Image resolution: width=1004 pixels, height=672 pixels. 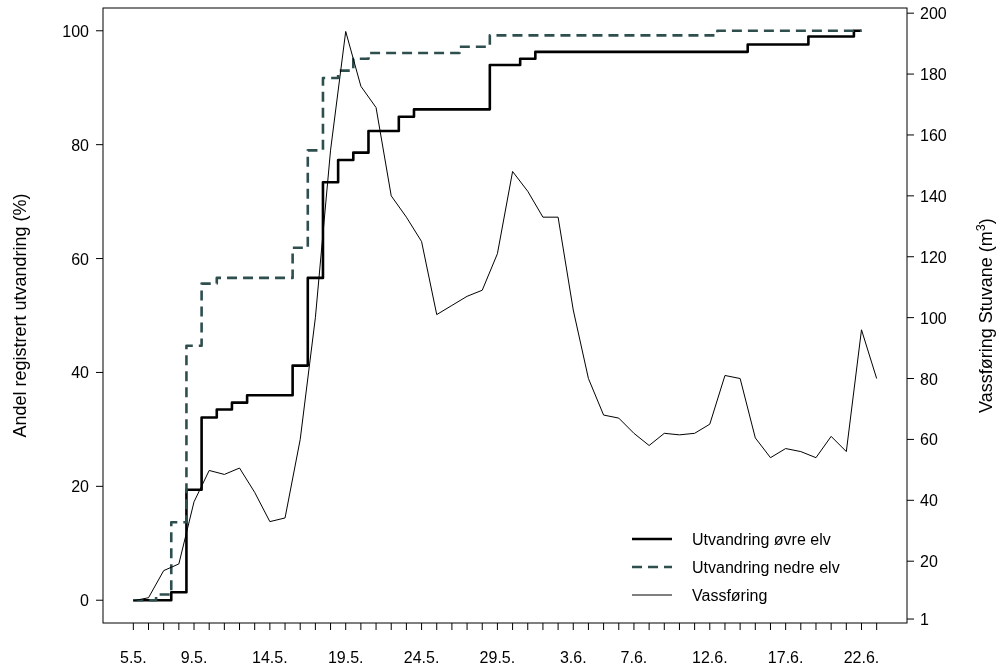 I want to click on y-tick-label: 80, so click(x=80, y=145).